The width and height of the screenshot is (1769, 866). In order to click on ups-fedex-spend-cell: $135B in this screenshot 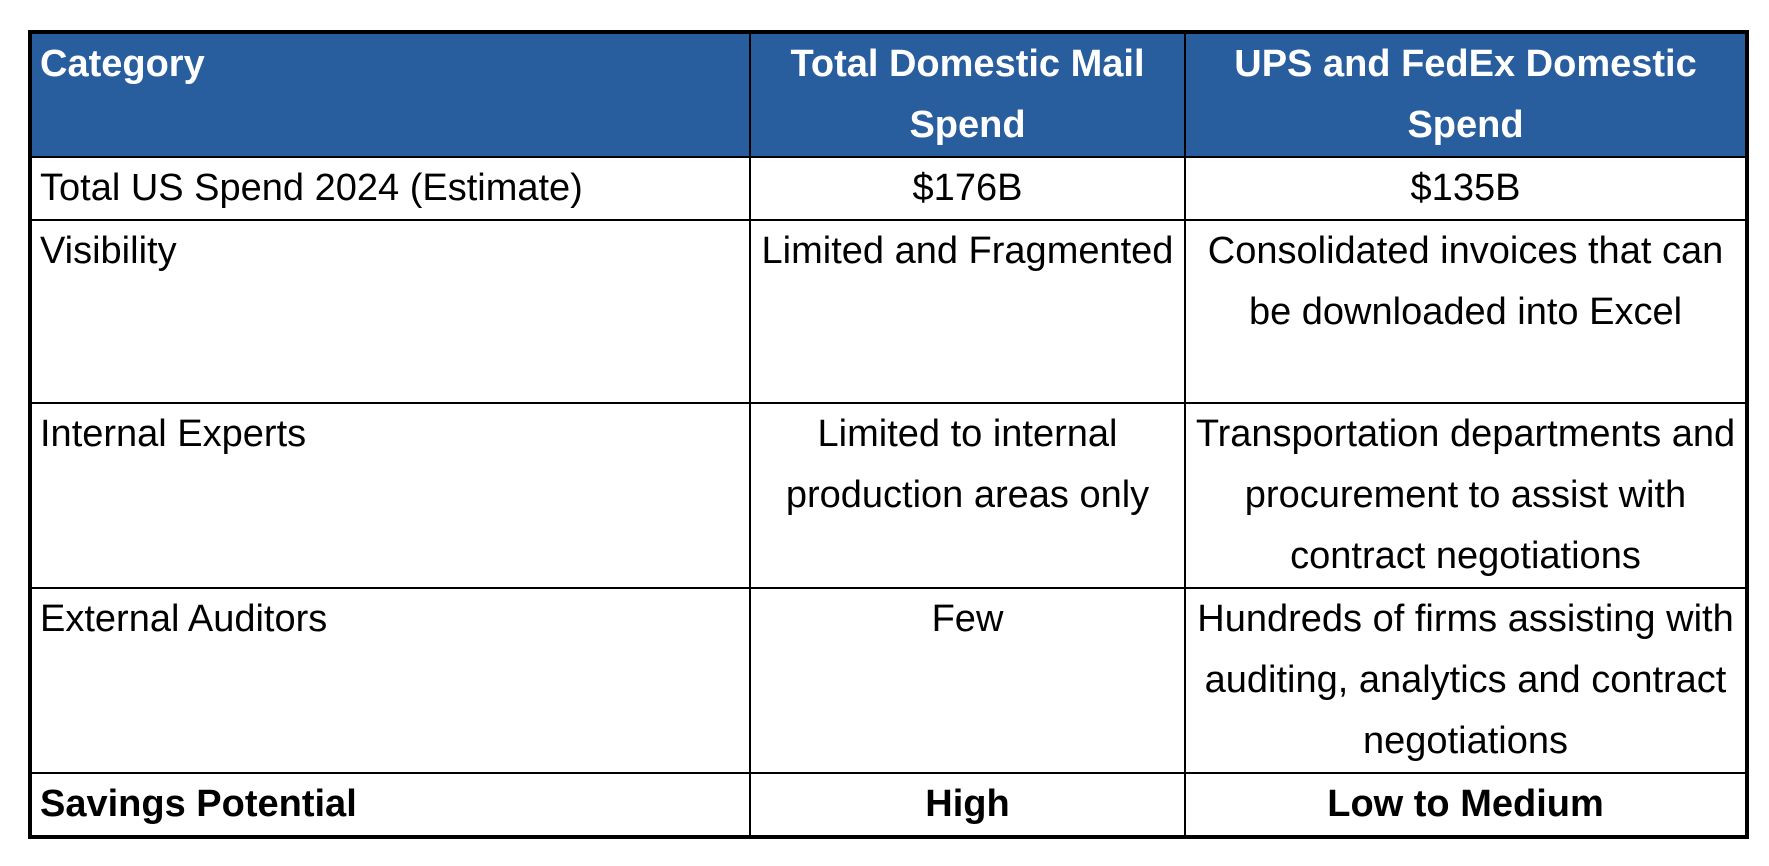, I will do `click(1466, 188)`.